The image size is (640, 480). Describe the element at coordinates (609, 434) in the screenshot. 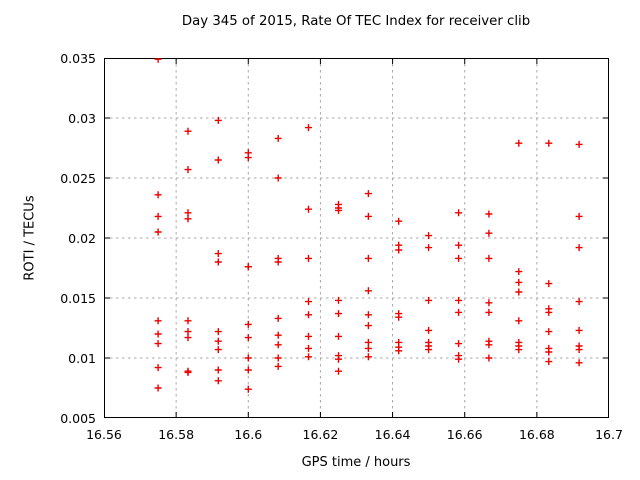

I see `x-tick-label: 16.7` at that location.